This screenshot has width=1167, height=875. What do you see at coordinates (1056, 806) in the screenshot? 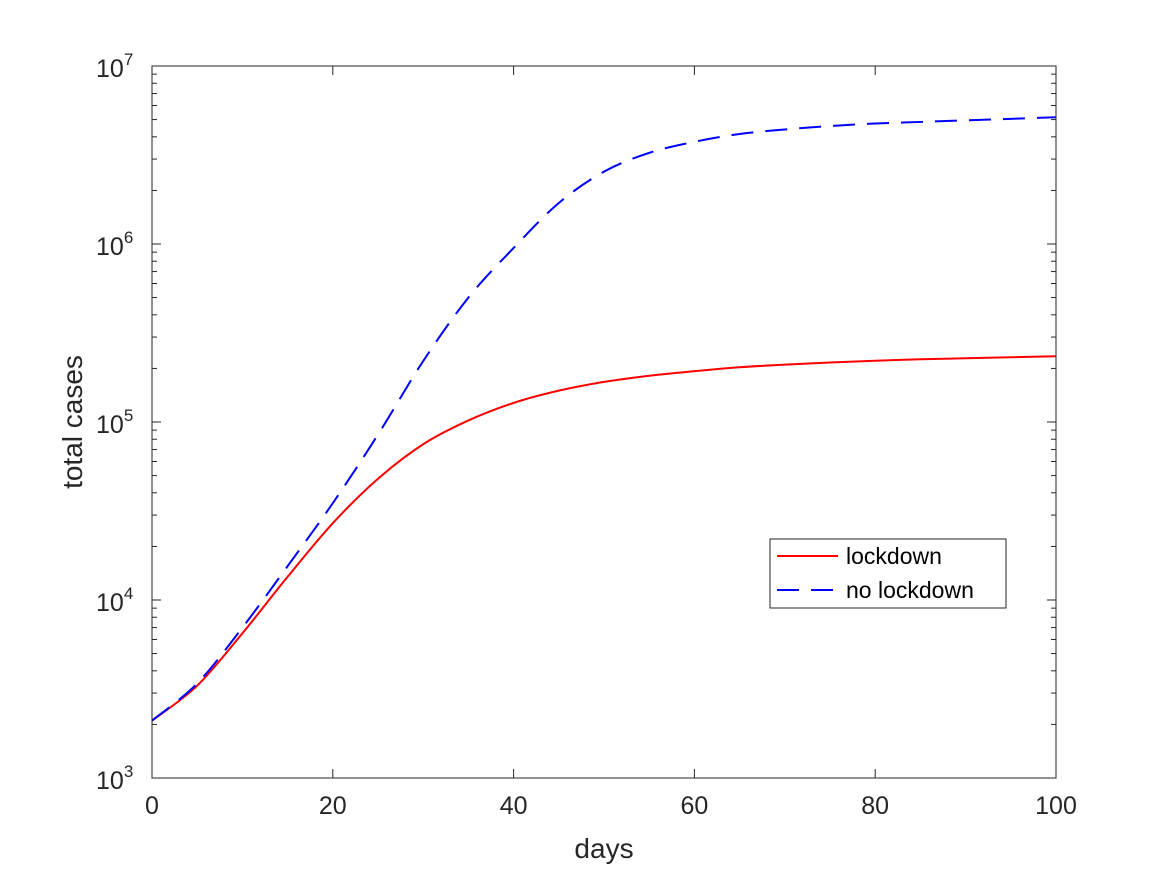
I see `x-tick-label: 100` at bounding box center [1056, 806].